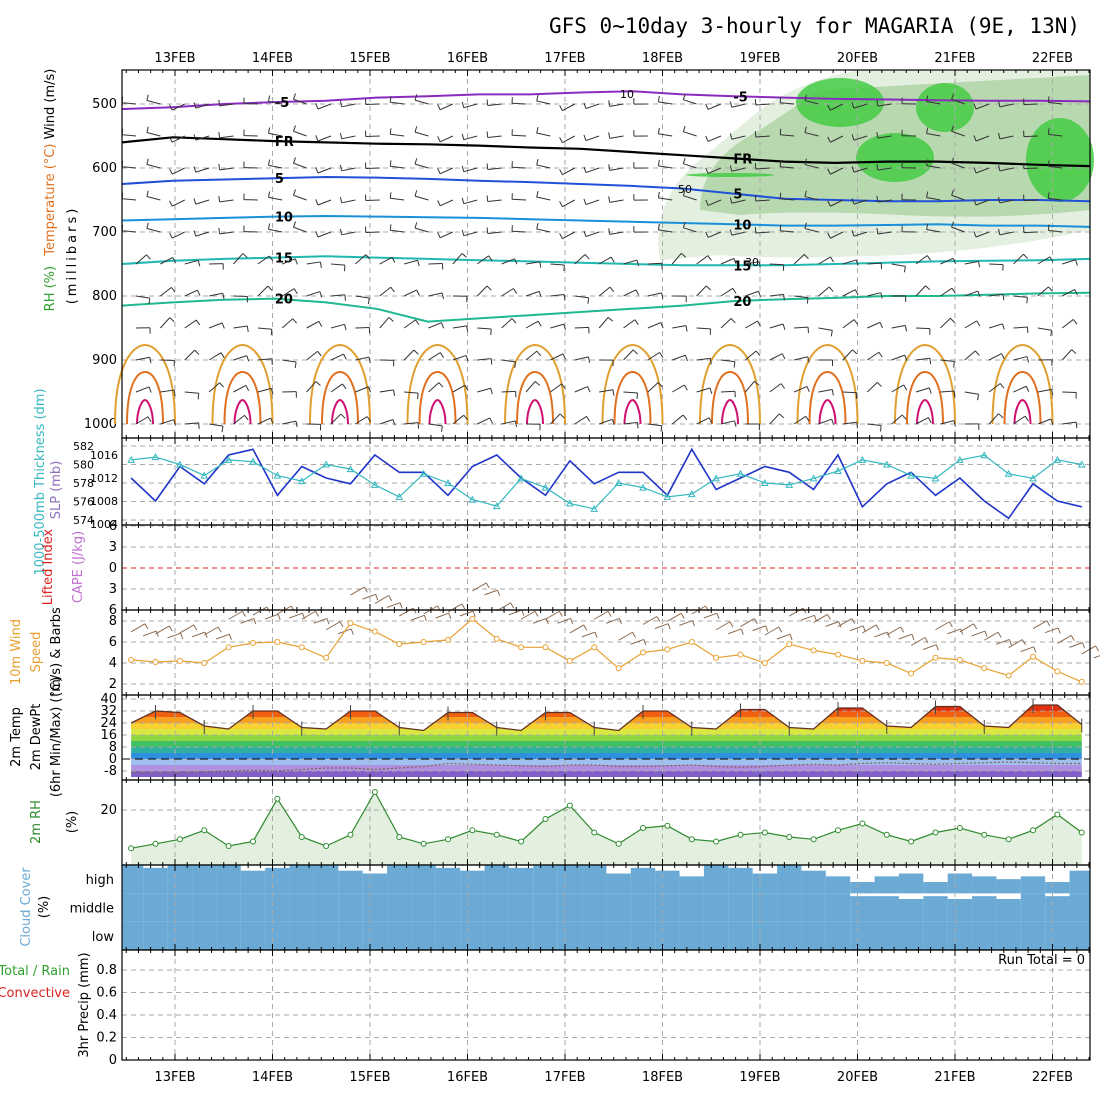 Image resolution: width=1100 pixels, height=1100 pixels. I want to click on thickness-tick: 574, so click(83, 520).